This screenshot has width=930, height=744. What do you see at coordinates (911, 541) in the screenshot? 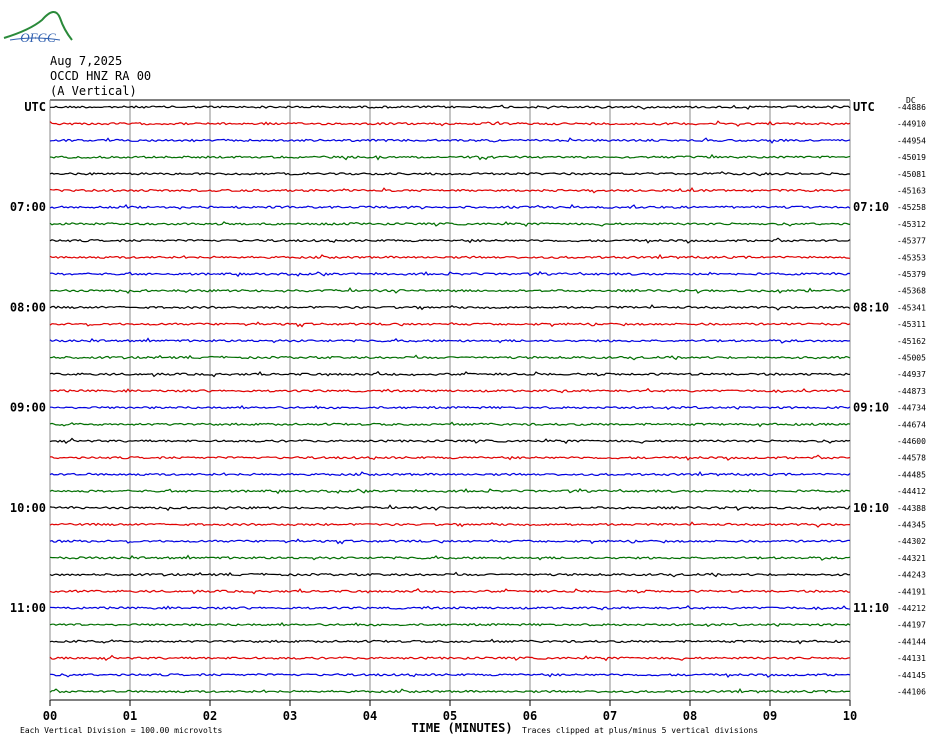
I see `dc-offset: -44302` at bounding box center [911, 541].